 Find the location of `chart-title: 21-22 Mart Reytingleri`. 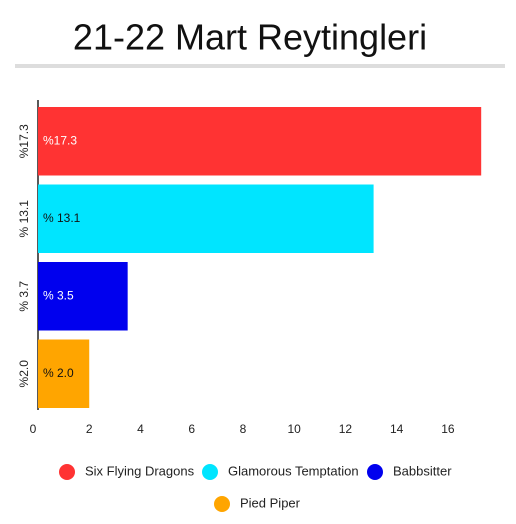

chart-title: 21-22 Mart Reytingleri is located at coordinates (250, 37).